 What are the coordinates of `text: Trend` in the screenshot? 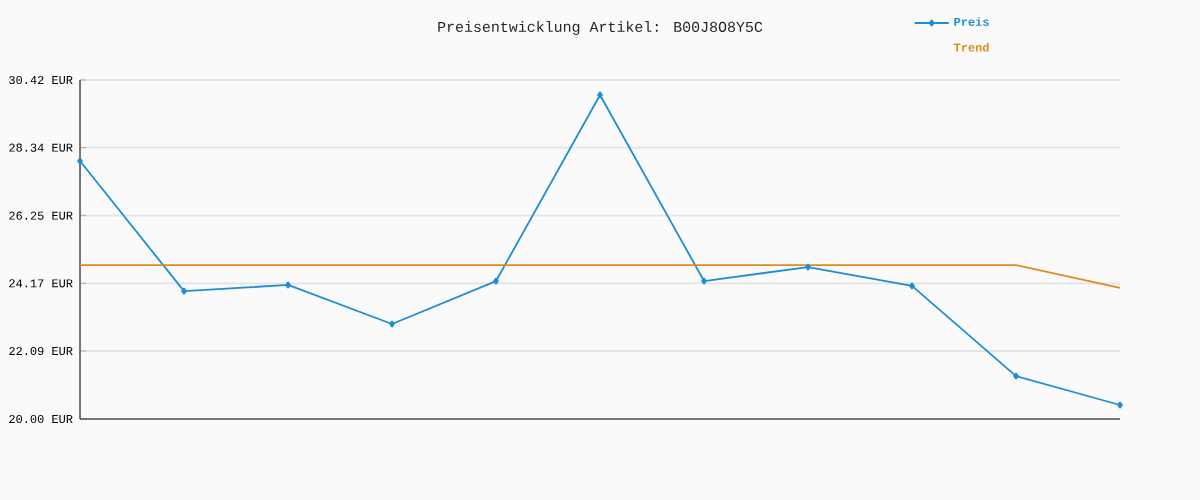 It's located at (971, 47).